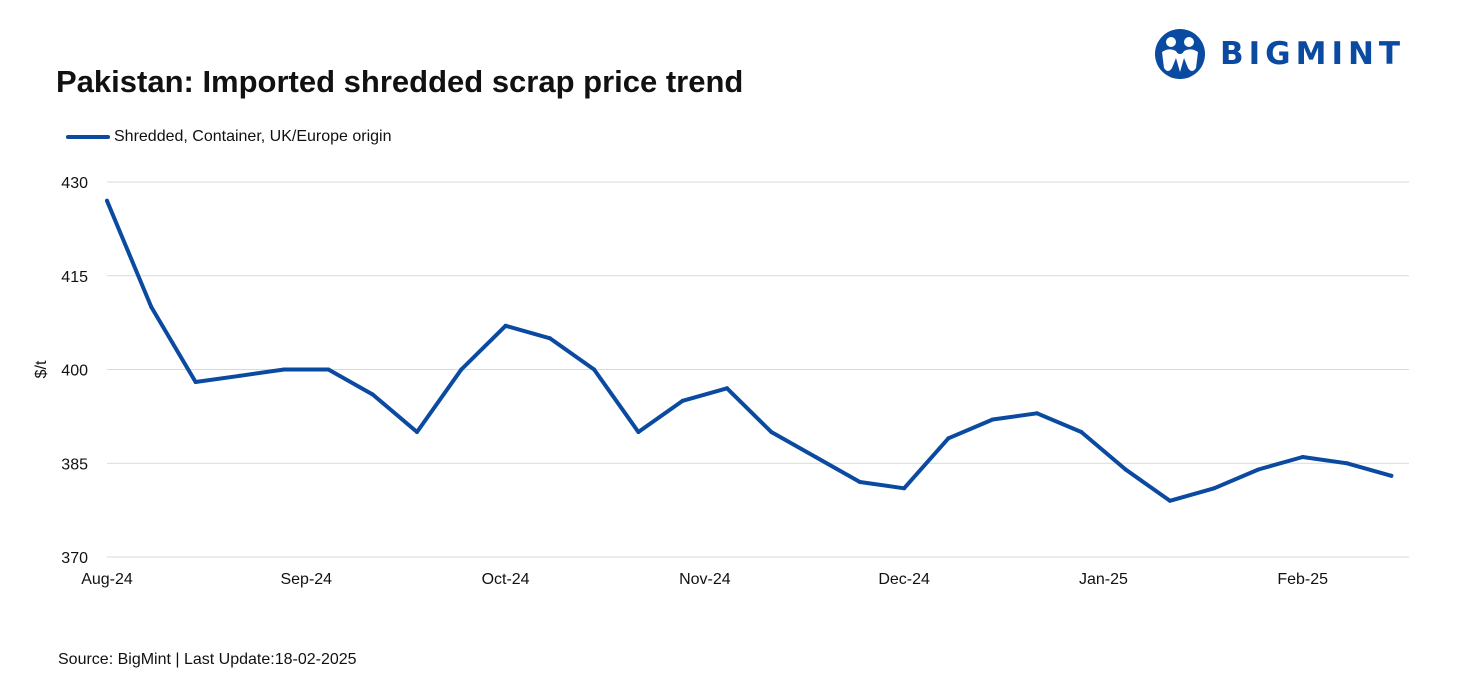 The width and height of the screenshot is (1476, 692). I want to click on legend: Shredded, Container, UK/Europe origin, so click(229, 137).